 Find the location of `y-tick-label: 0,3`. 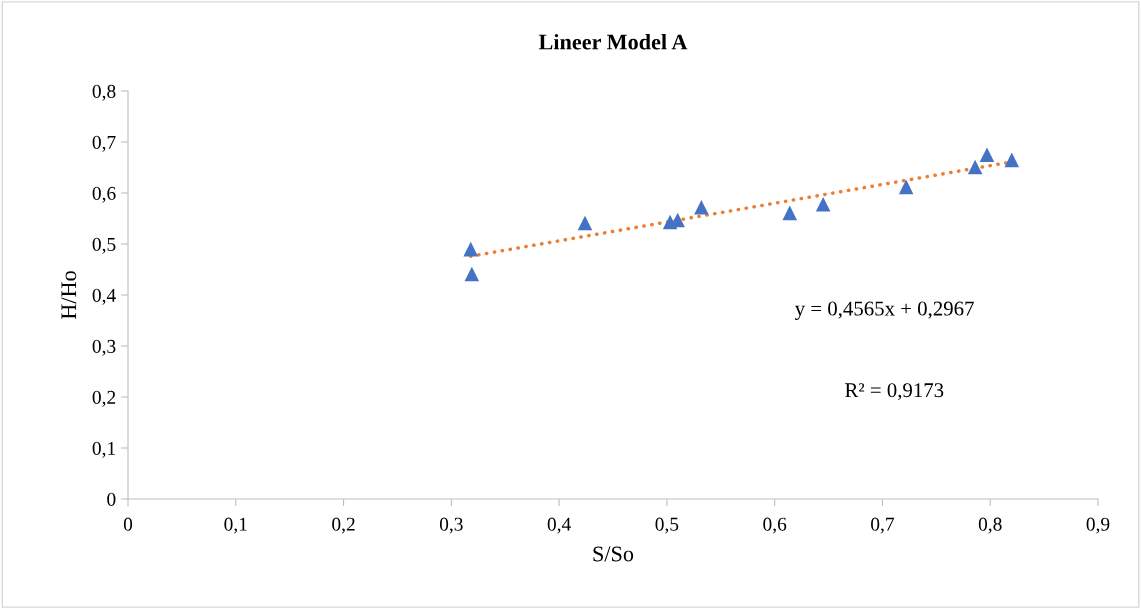

y-tick-label: 0,3 is located at coordinates (104, 347).